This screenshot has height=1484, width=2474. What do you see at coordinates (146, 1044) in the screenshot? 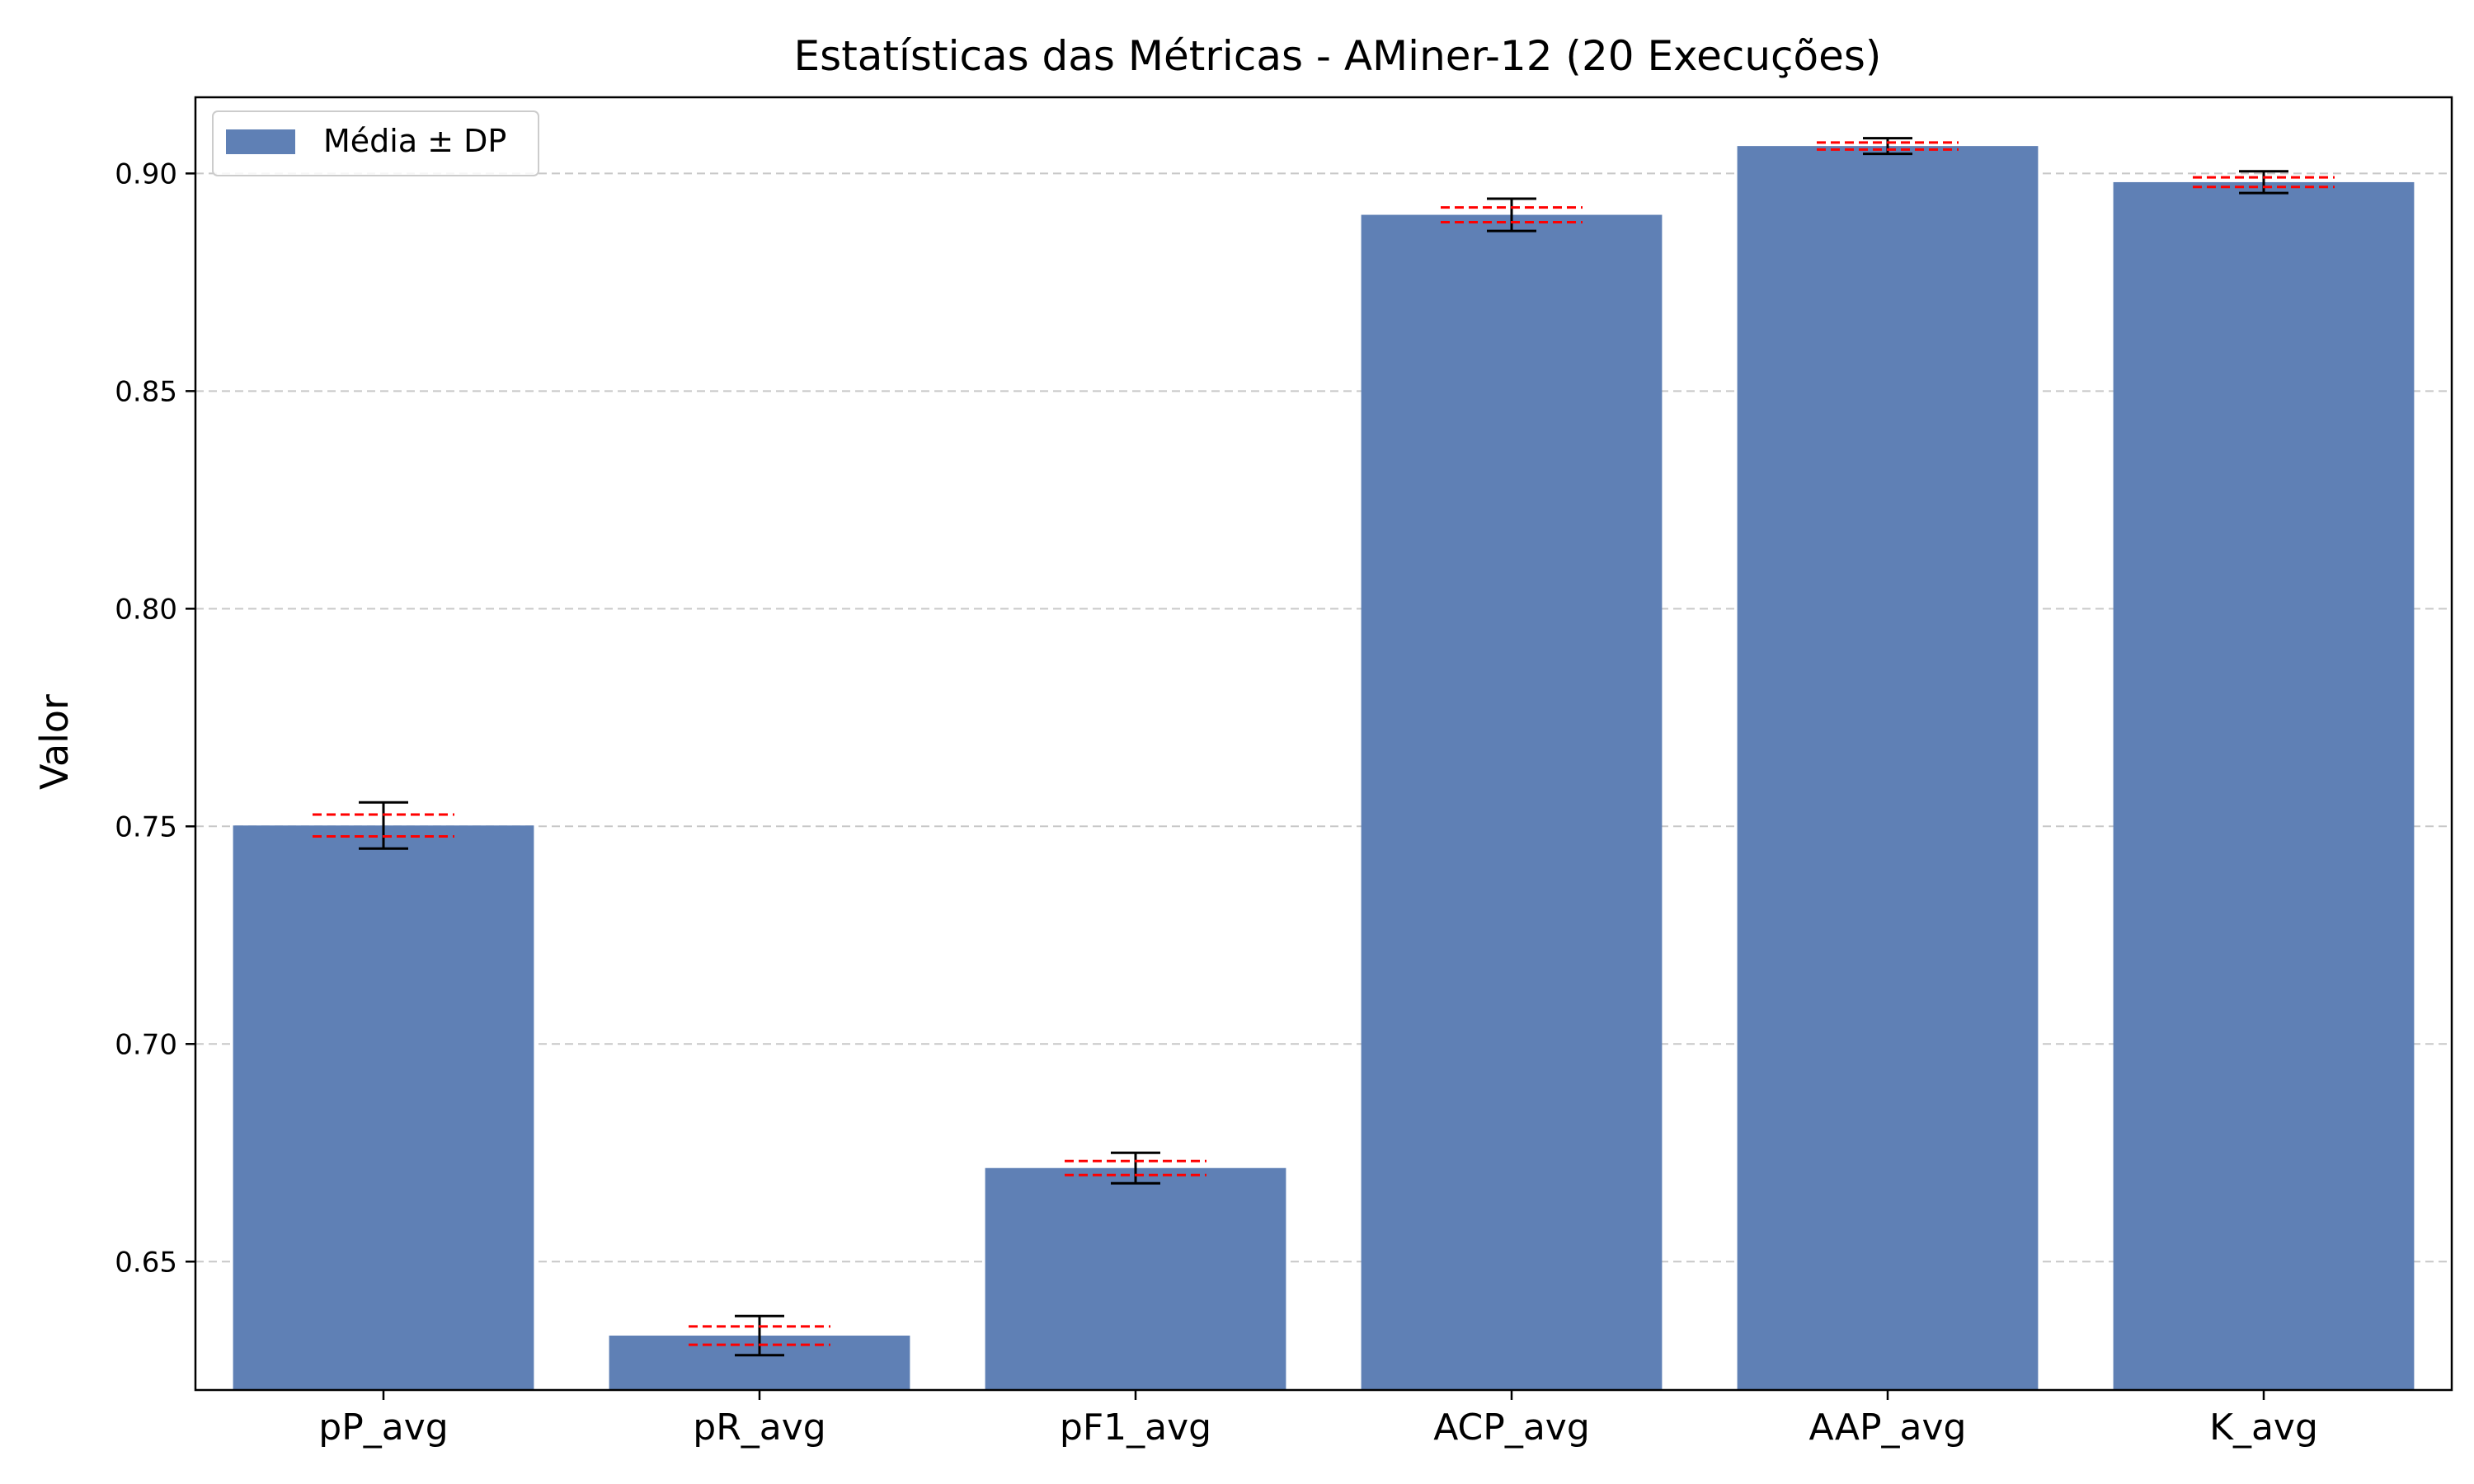
I see `y-tick-label: 0.70` at bounding box center [146, 1044].